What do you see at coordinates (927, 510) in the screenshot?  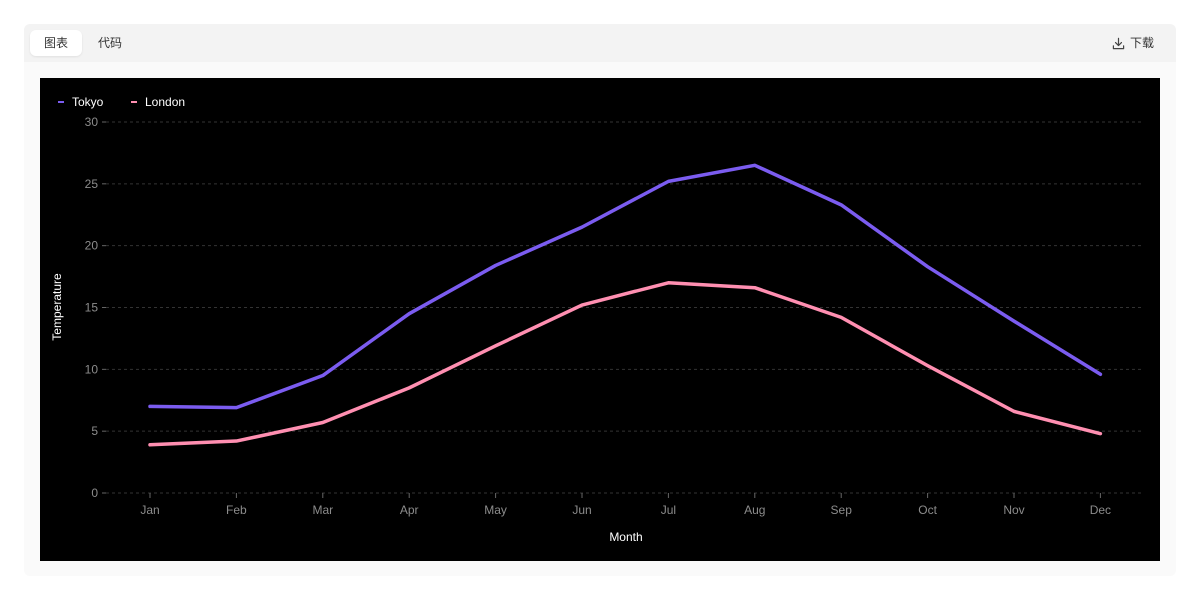 I see `x-tick-label: Oct` at bounding box center [927, 510].